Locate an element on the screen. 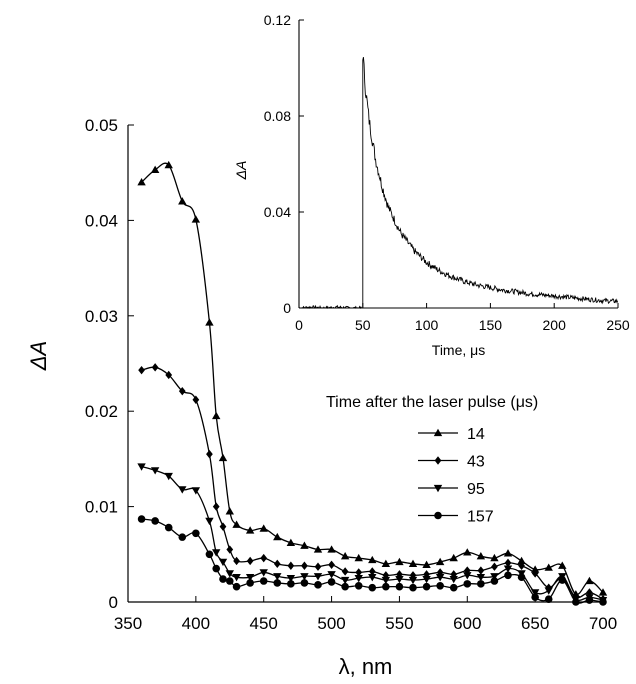 This screenshot has width=636, height=684. inset-x-tick-label: 100 is located at coordinates (427, 325).